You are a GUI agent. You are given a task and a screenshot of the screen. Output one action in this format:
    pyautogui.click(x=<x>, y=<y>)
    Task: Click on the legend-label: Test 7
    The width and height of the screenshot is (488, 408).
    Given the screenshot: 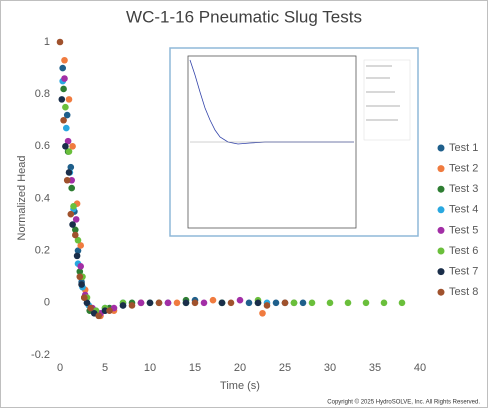 What is the action you would take?
    pyautogui.click(x=463, y=272)
    